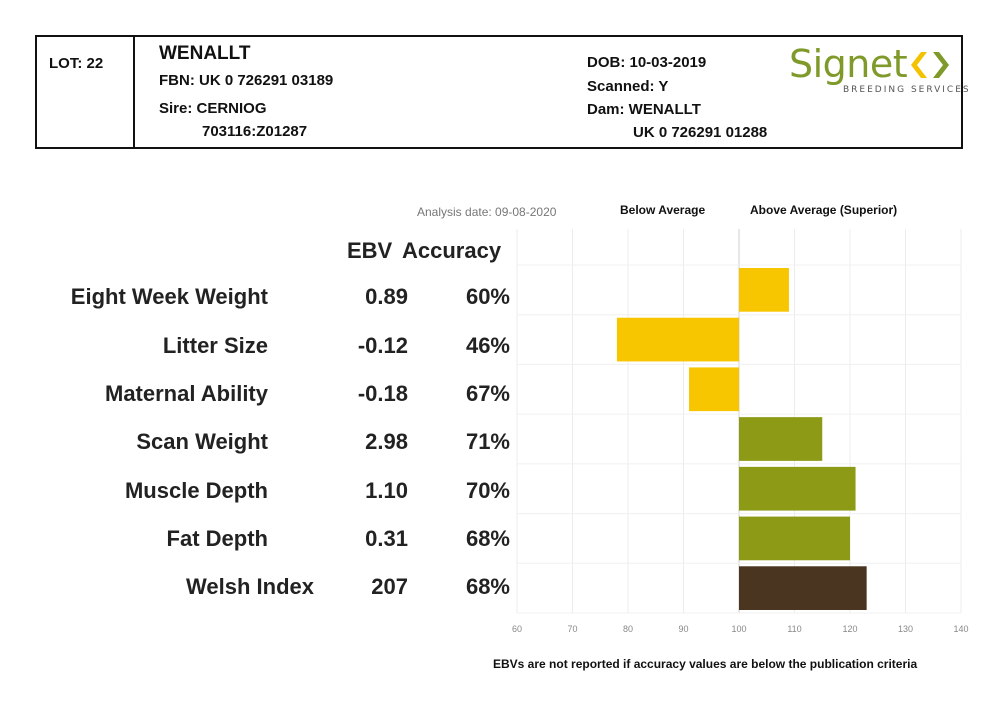  What do you see at coordinates (794, 629) in the screenshot?
I see `x-tick-label: 110` at bounding box center [794, 629].